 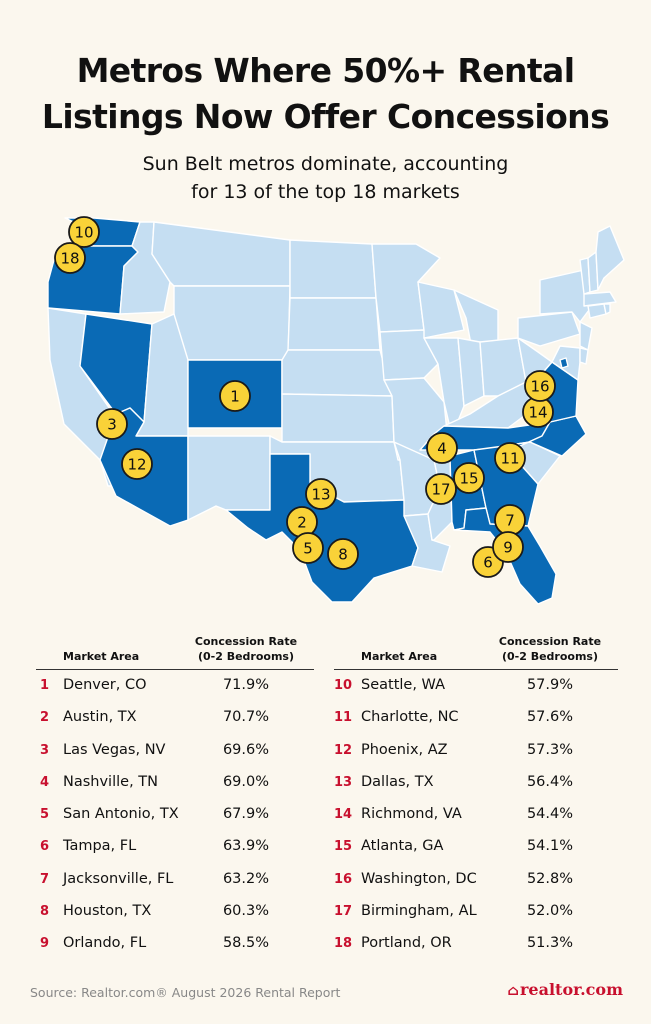 I want to click on row-rate: 51.3%, so click(x=550, y=943).